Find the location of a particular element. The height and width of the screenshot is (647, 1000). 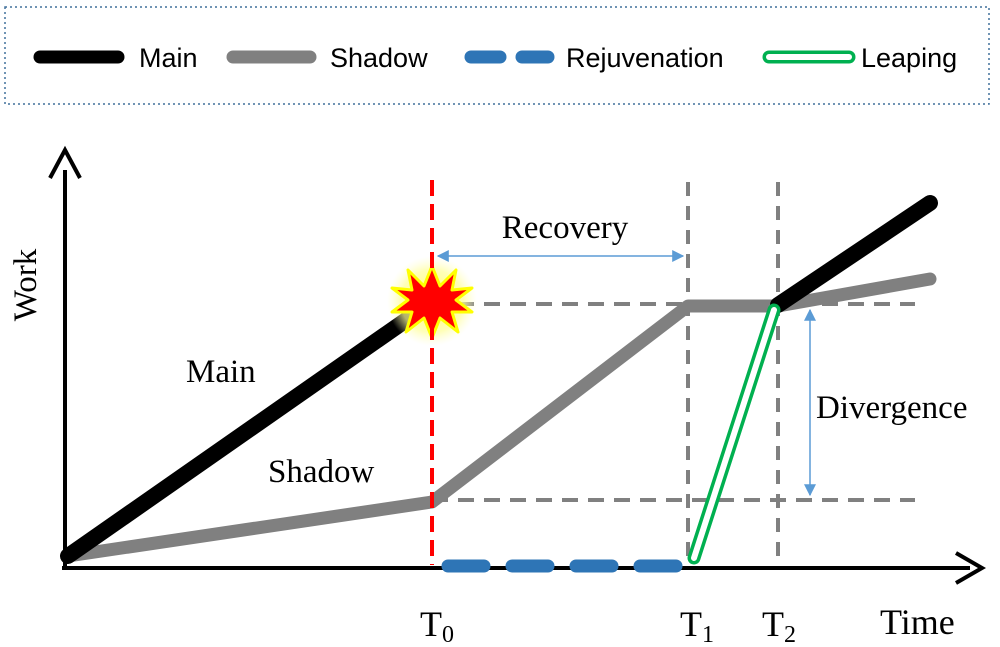

main-line-label: Main is located at coordinates (221, 372).